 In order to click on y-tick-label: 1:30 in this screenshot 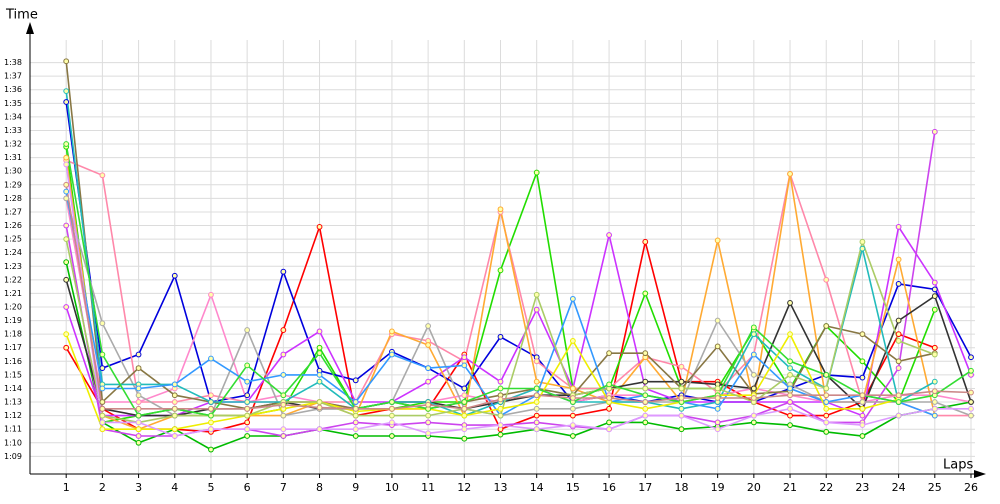, I will do `click(13, 171)`.